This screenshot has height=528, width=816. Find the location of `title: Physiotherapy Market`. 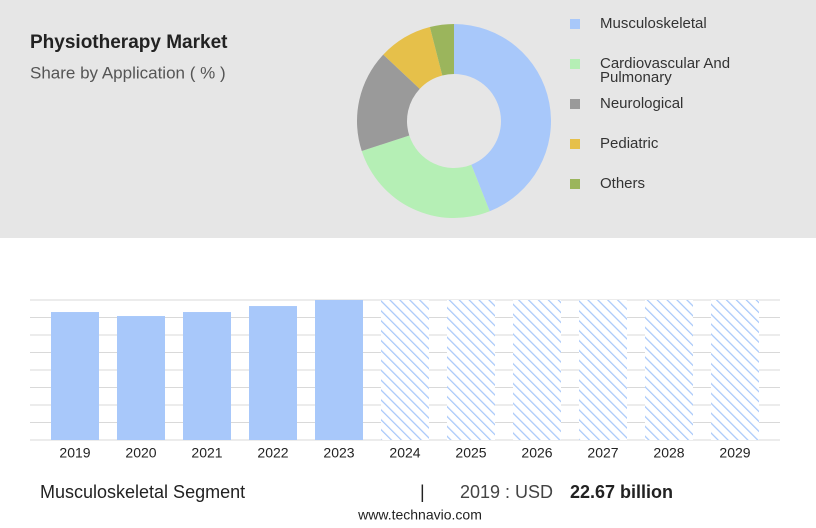

title: Physiotherapy Market is located at coordinates (129, 42).